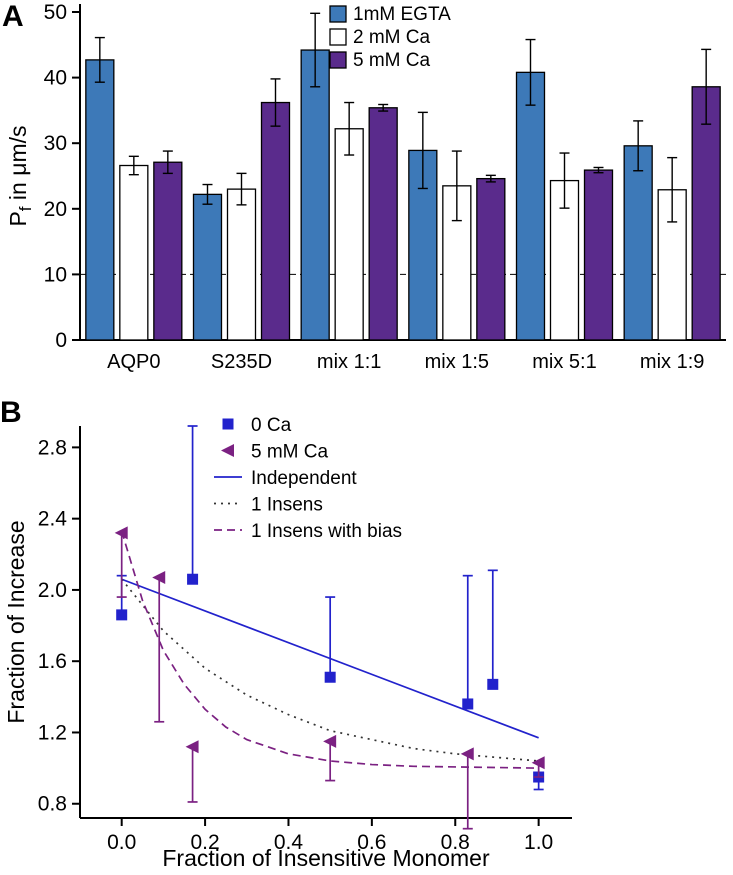  I want to click on svg-text: 1 Insens with bias, so click(326, 531).